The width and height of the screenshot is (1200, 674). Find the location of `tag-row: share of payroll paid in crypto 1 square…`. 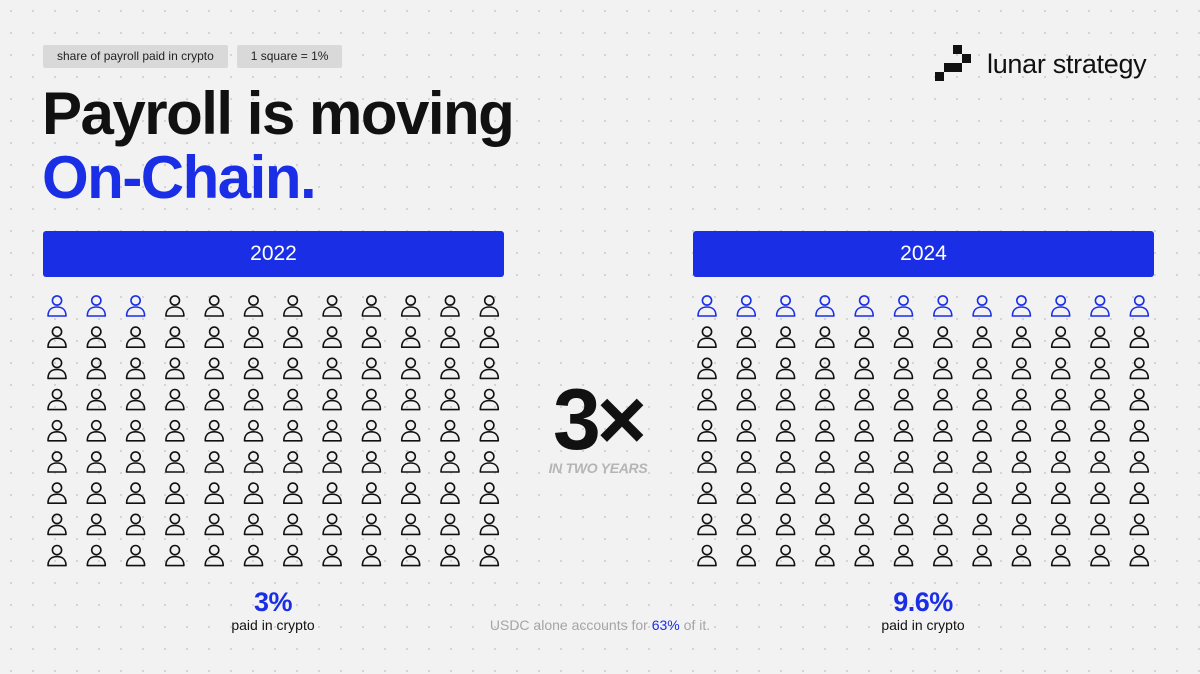

tag-row: share of payroll paid in crypto 1 square… is located at coordinates (193, 56).